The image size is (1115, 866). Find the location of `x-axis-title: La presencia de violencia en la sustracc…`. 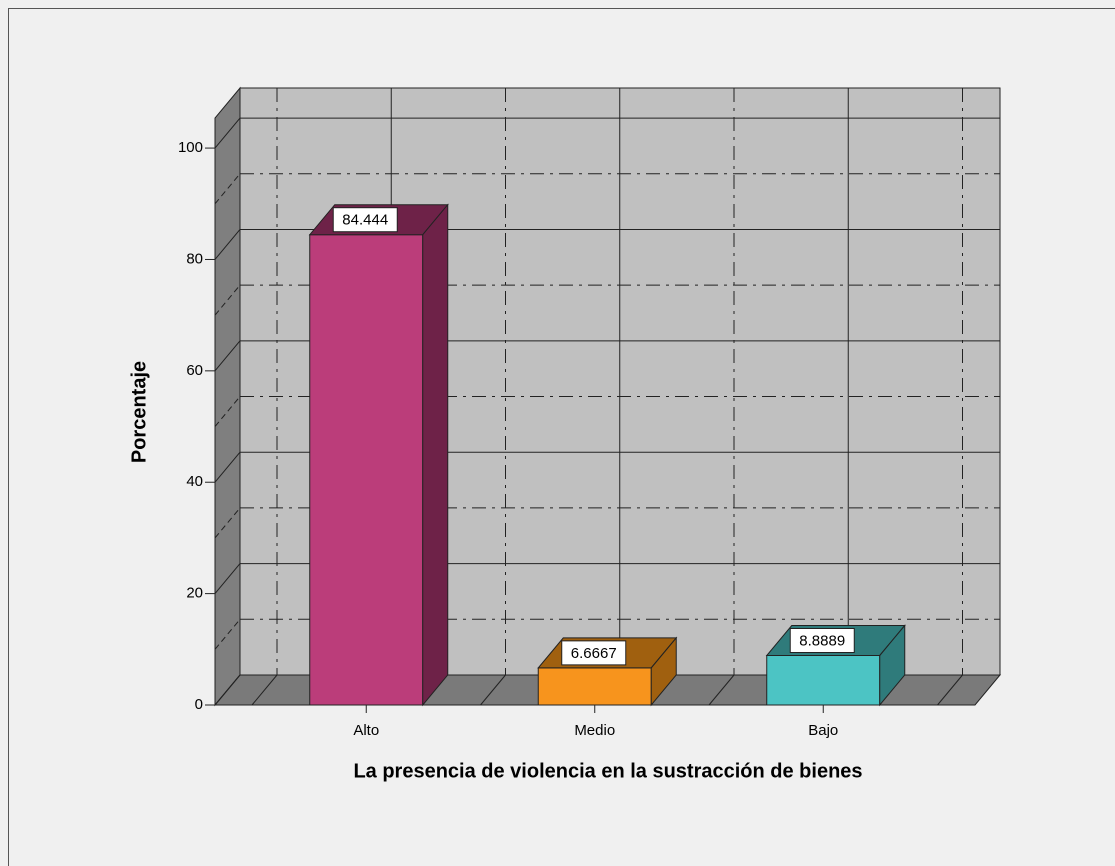

x-axis-title: La presencia de violencia en la sustracc… is located at coordinates (607, 771).